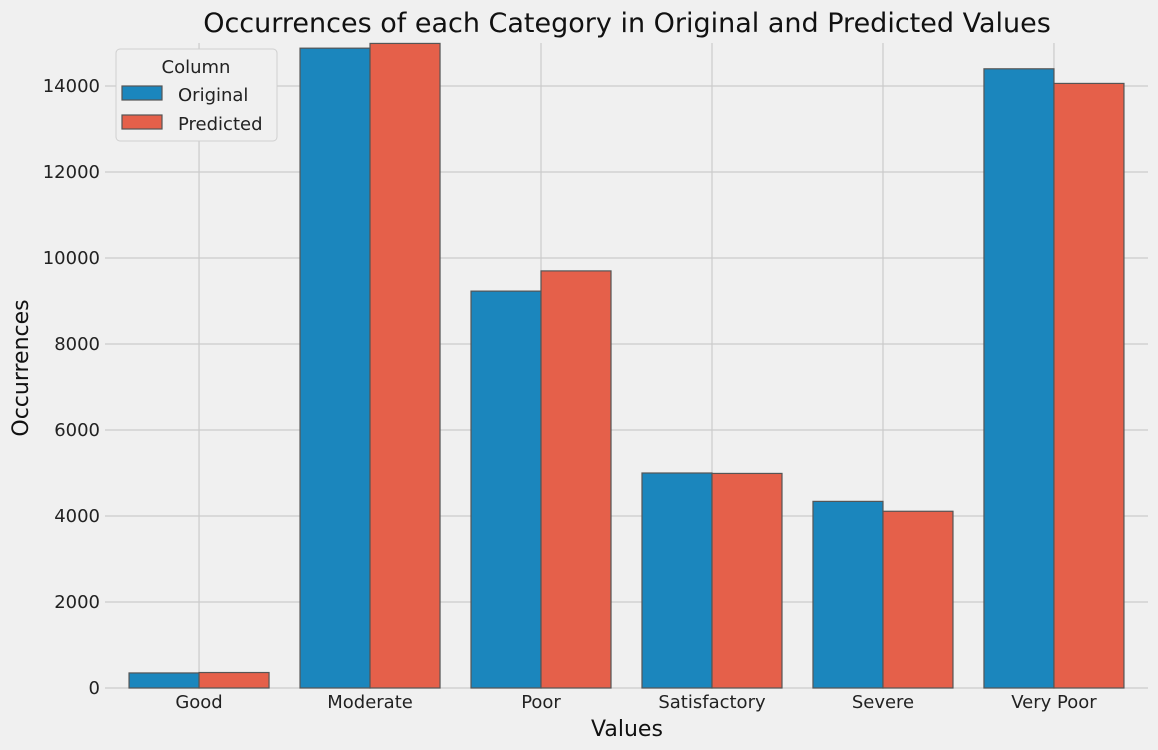 The width and height of the screenshot is (1158, 750). What do you see at coordinates (234, 680) in the screenshot?
I see `bar-predicted-good` at bounding box center [234, 680].